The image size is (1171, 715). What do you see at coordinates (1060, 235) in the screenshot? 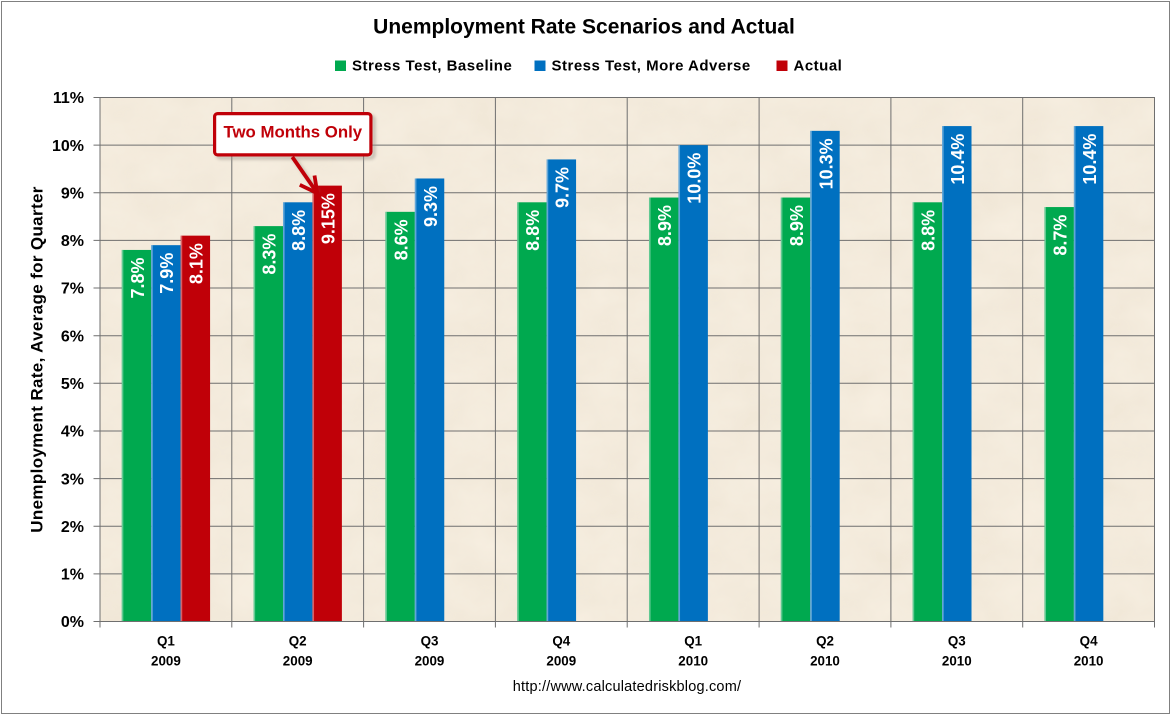
I see `svg-text: 8.7%` at bounding box center [1060, 235].